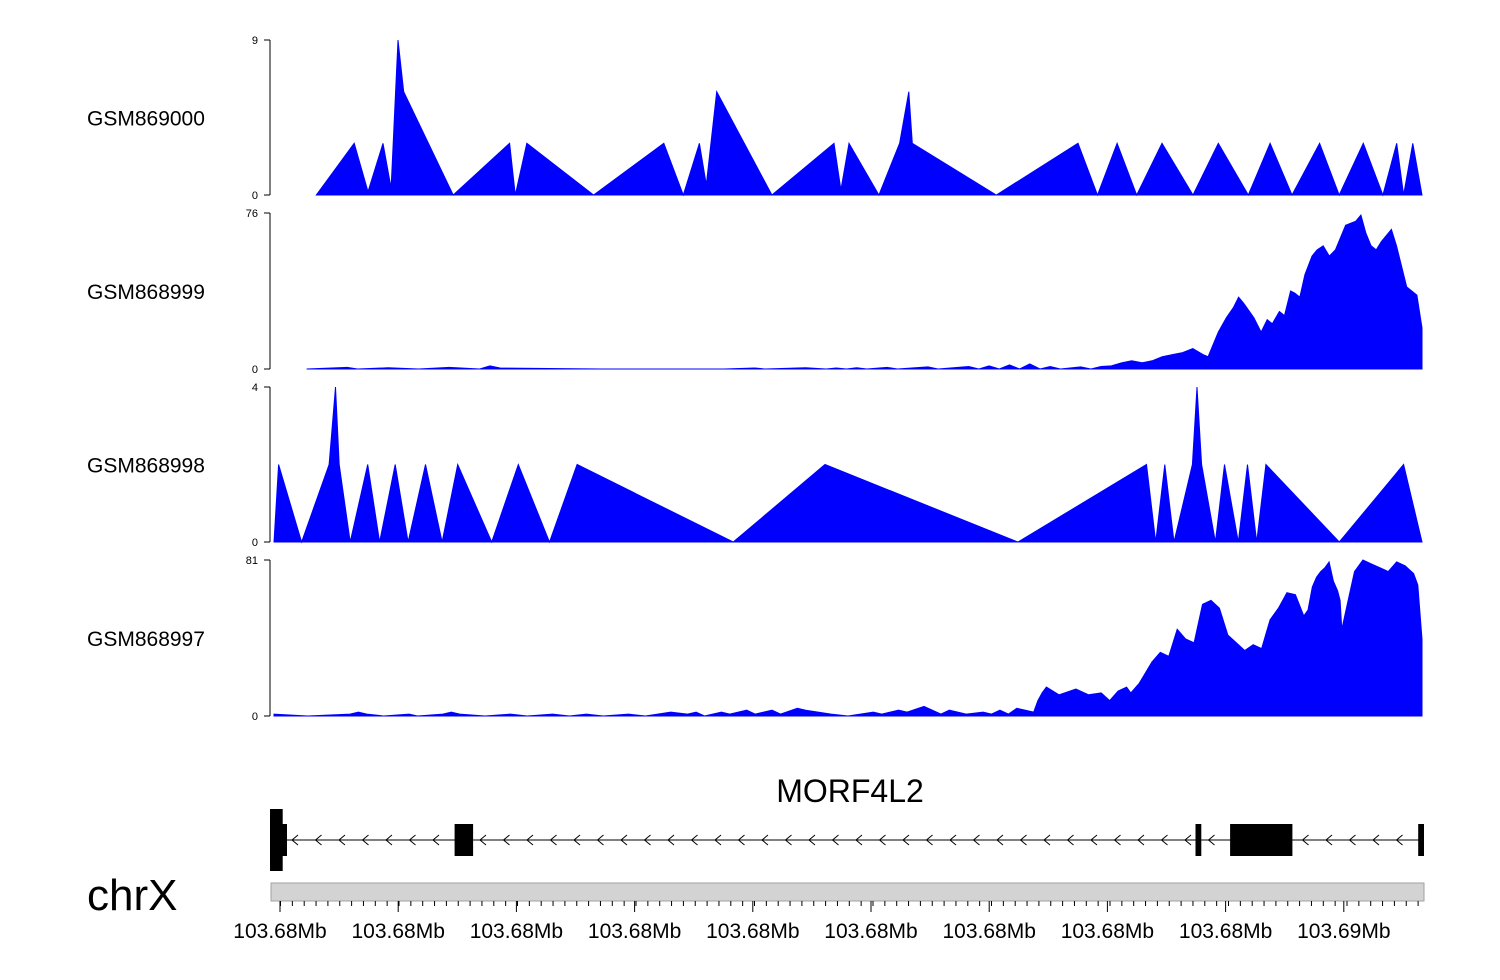 Image resolution: width=1500 pixels, height=980 pixels. I want to click on y-tick-label: 9, so click(255, 41).